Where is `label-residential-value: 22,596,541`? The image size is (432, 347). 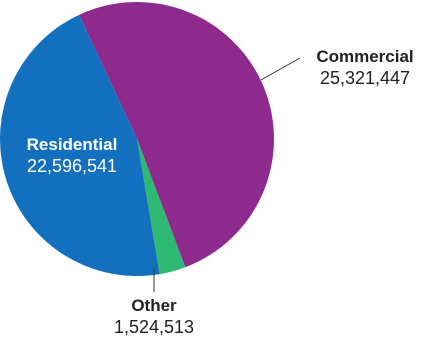
label-residential-value: 22,596,541 is located at coordinates (72, 166).